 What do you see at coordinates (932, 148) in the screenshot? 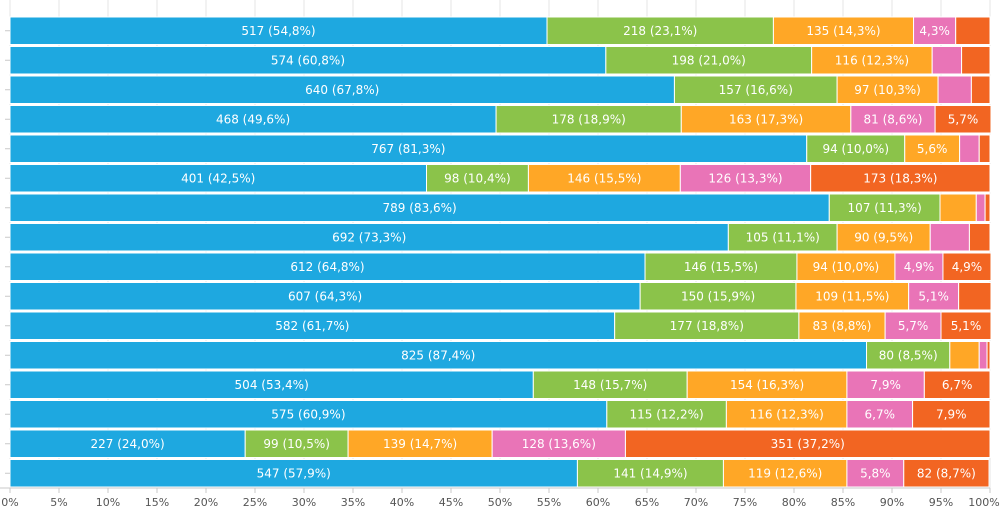
I see `bar-segment-r4-s2` at bounding box center [932, 148].